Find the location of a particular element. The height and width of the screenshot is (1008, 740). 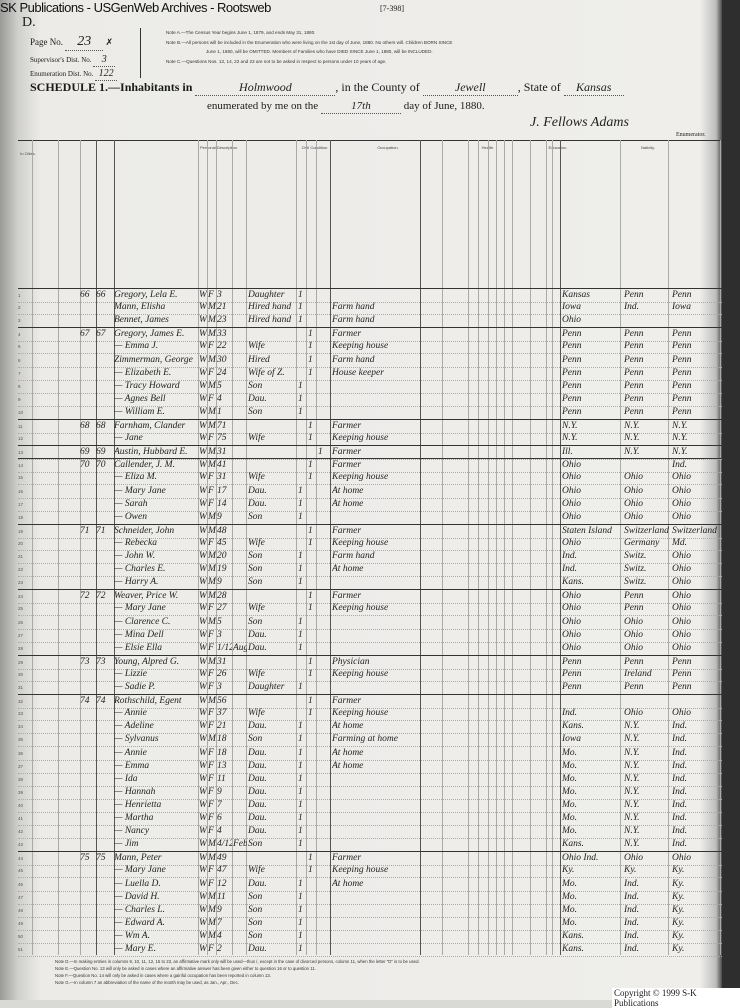

single-mark: 1 is located at coordinates (300, 909).